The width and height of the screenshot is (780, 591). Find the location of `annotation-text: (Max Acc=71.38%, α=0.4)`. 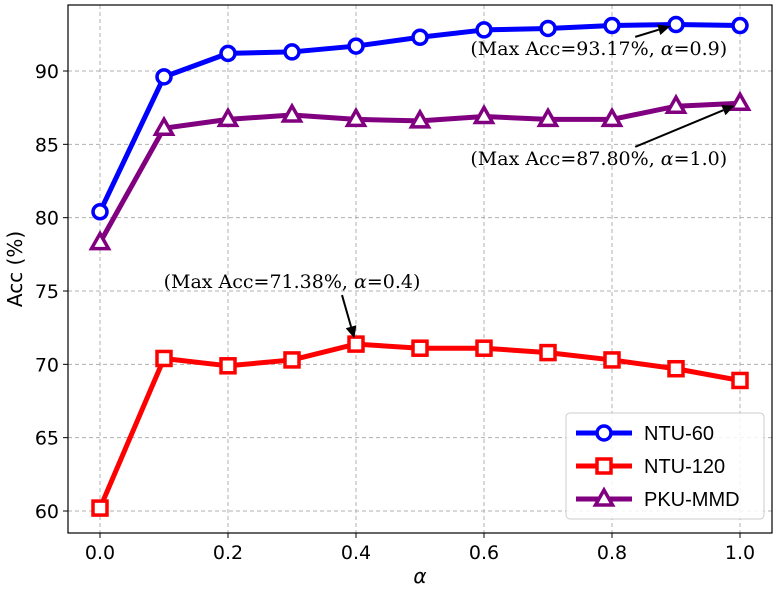

annotation-text: (Max Acc=71.38%, α=0.4) is located at coordinates (292, 282).